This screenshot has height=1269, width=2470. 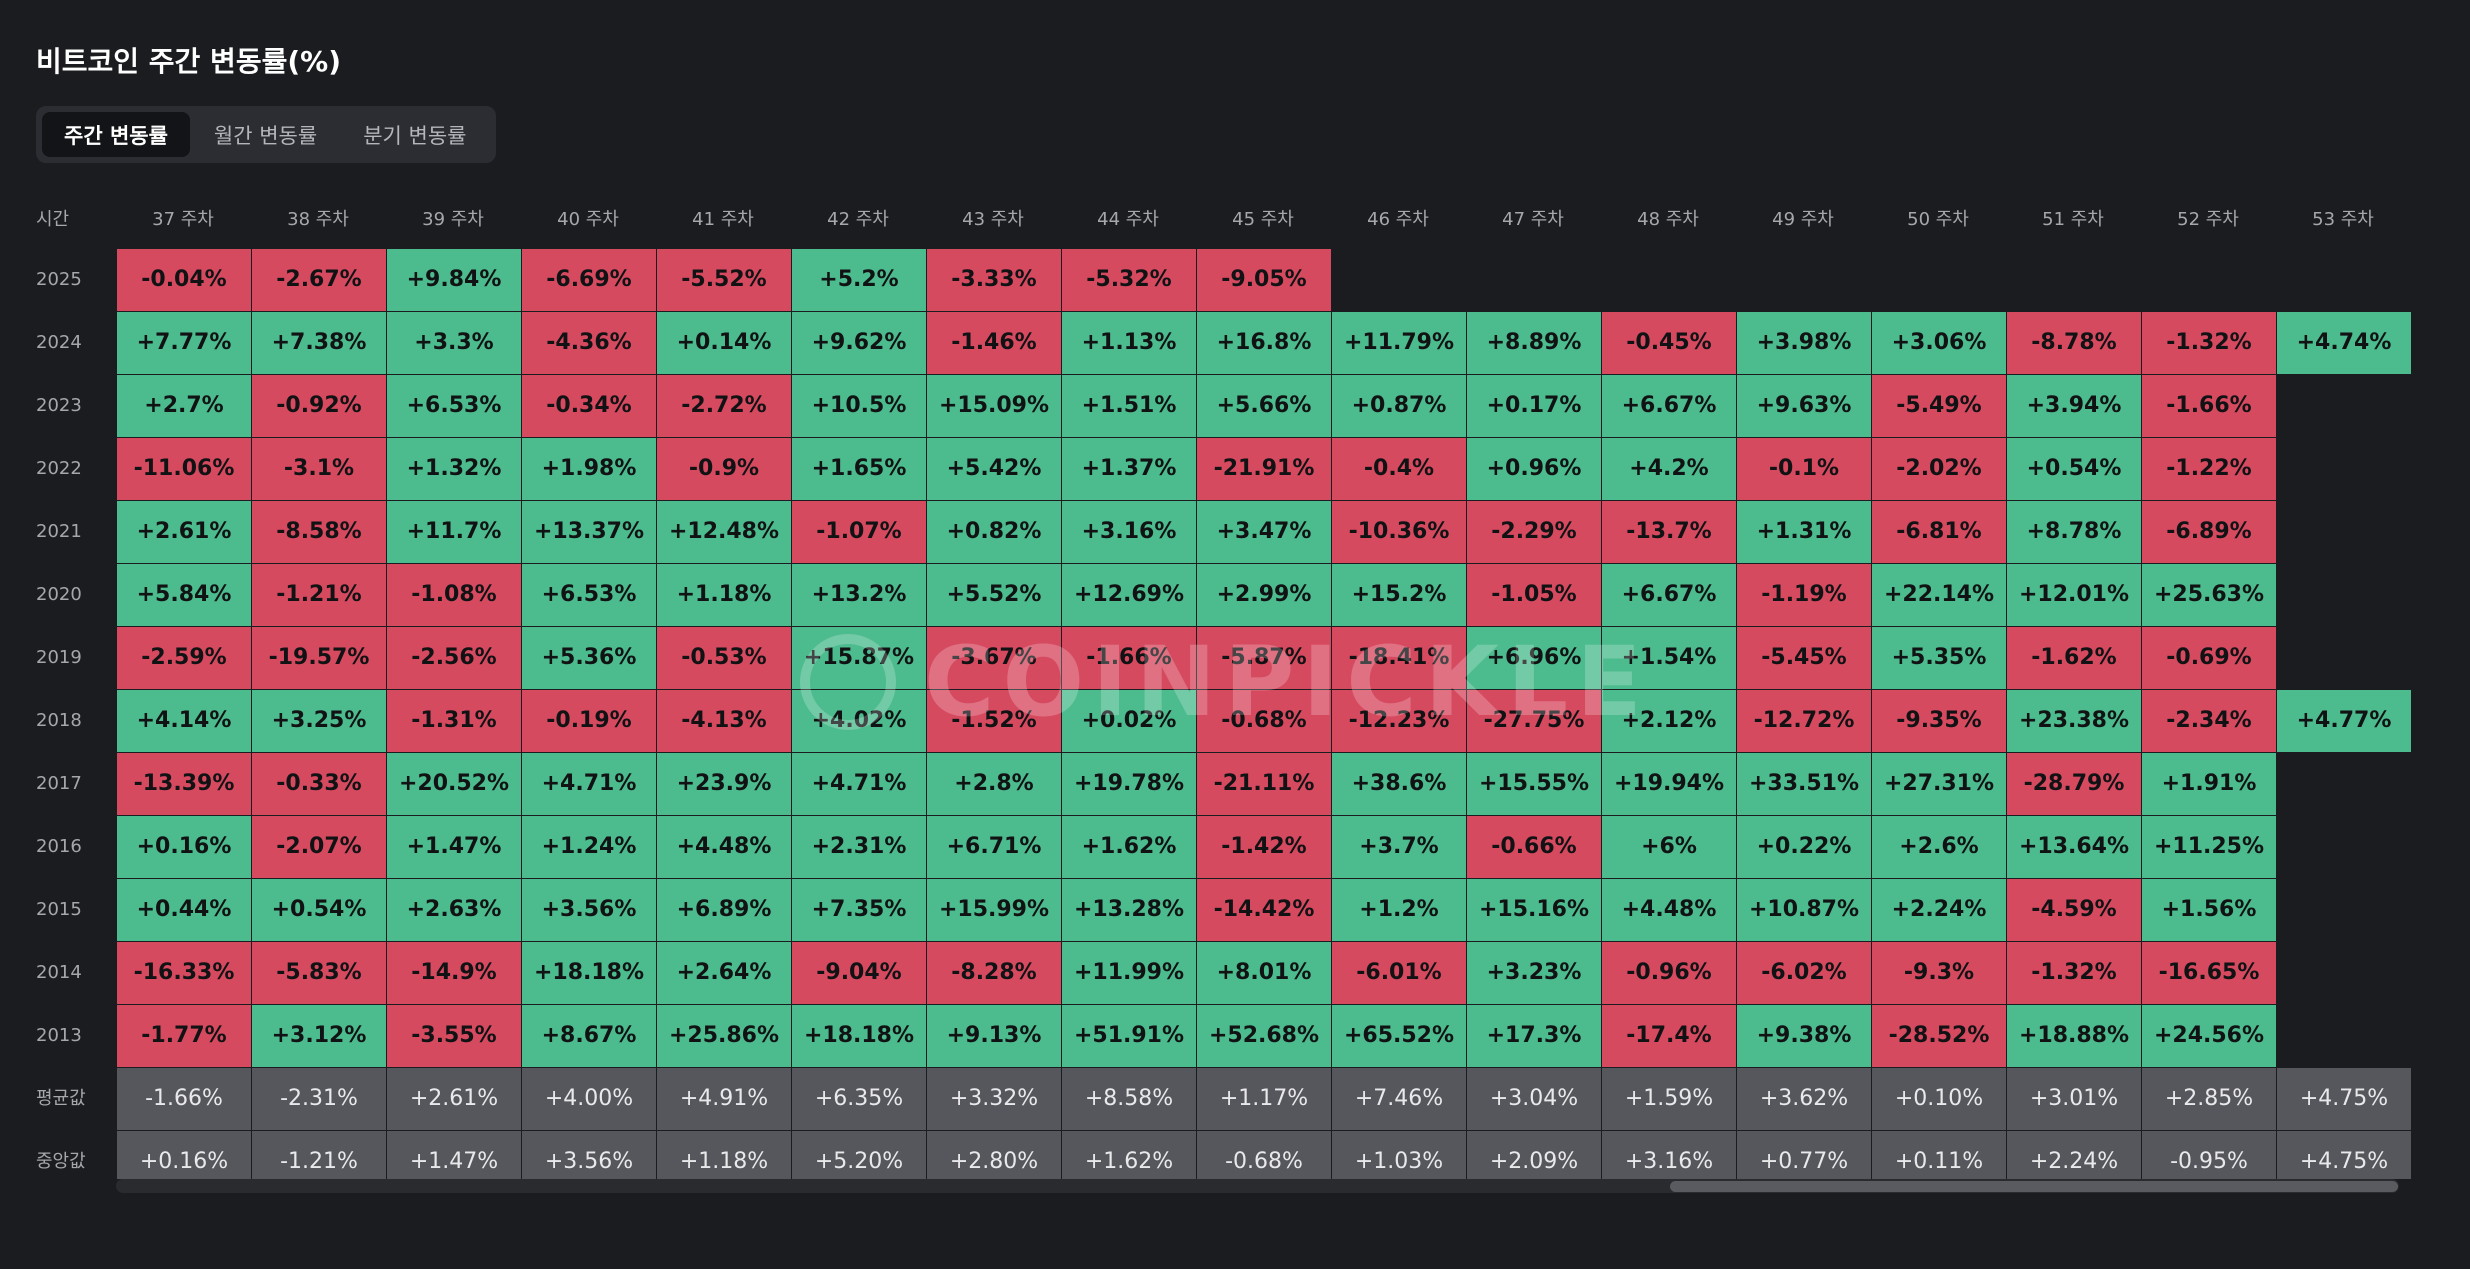 I want to click on change-cell: +7.35%, so click(x=859, y=910).